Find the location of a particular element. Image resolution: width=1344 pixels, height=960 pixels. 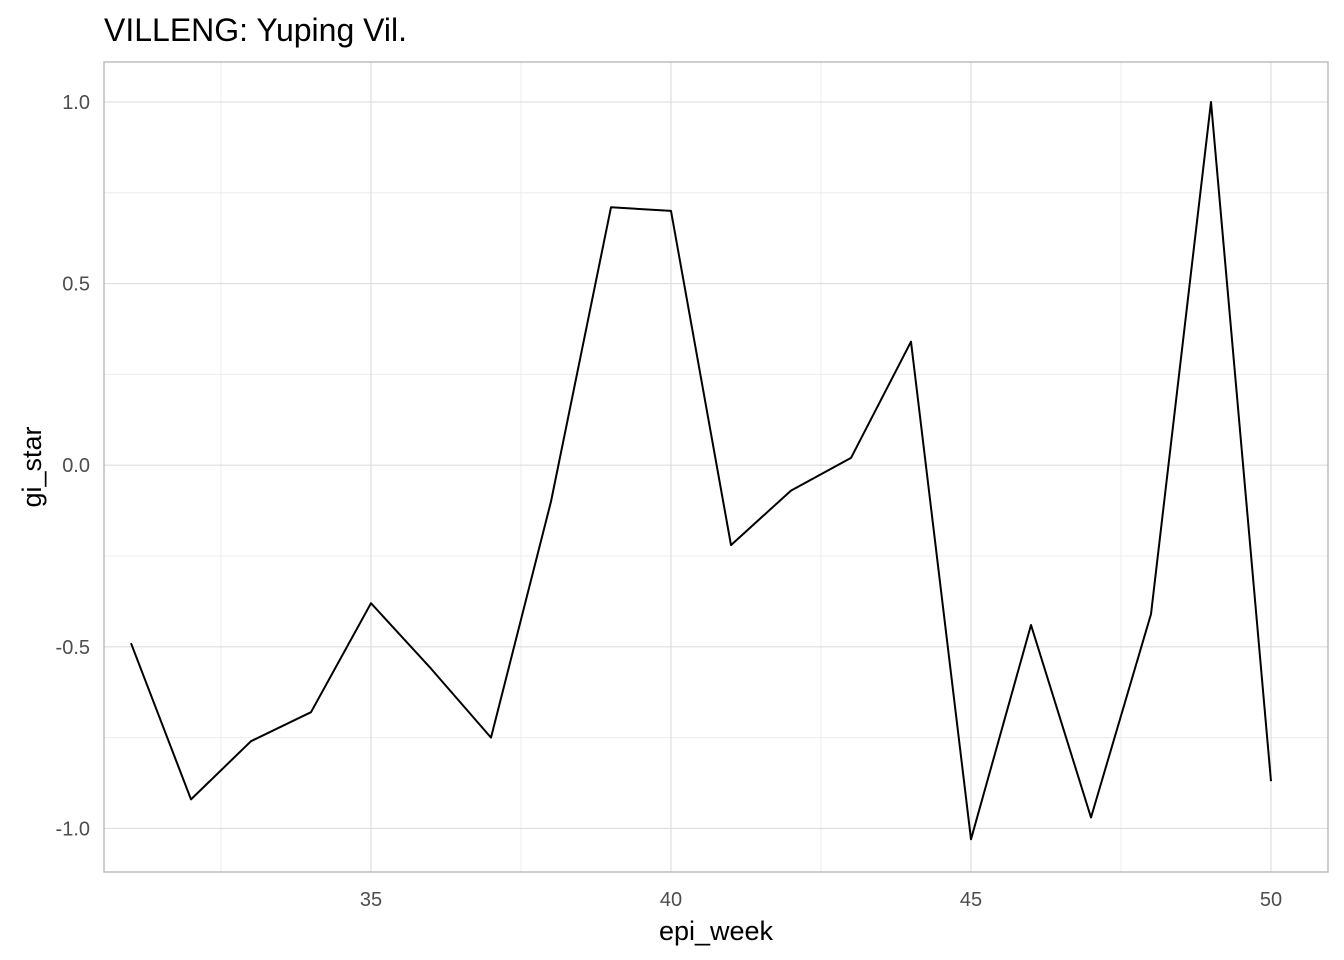

y-tick-label: 1.0 is located at coordinates (76, 103).